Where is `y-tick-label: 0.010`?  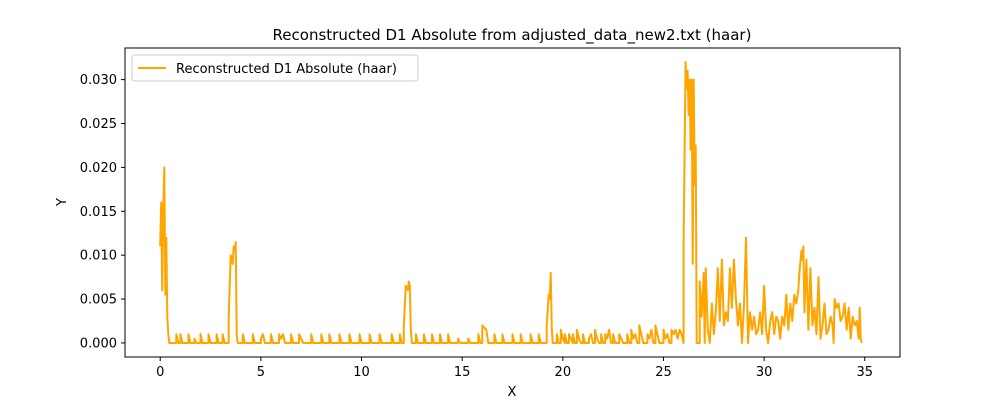 y-tick-label: 0.010 is located at coordinates (98, 256).